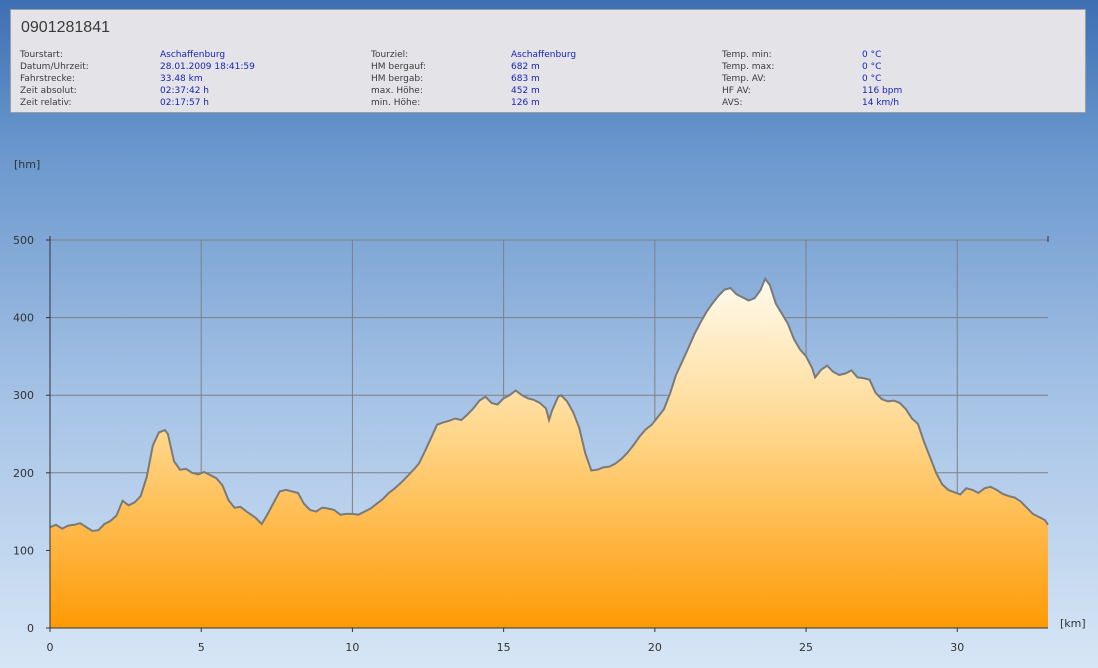 The height and width of the screenshot is (668, 1098). I want to click on y-tick-label: 0, so click(30, 628).